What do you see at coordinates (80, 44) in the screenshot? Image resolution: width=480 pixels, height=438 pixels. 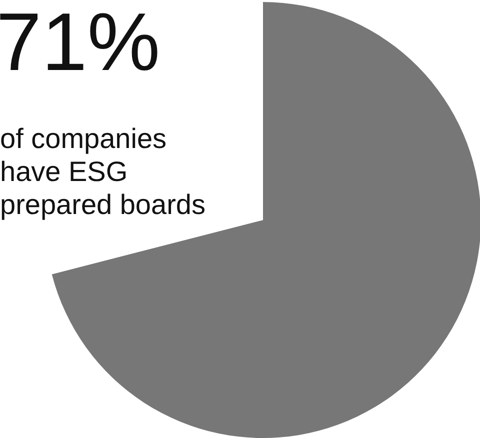 I see `chart-title: 71%` at bounding box center [80, 44].